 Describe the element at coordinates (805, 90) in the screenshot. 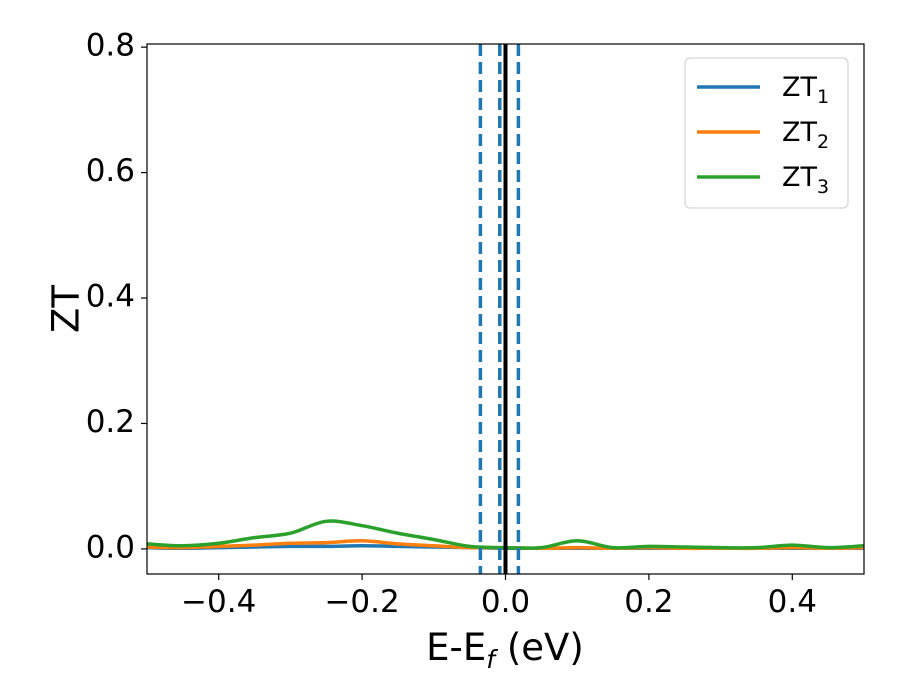

I see `legend-label-zt1: ZT1` at that location.